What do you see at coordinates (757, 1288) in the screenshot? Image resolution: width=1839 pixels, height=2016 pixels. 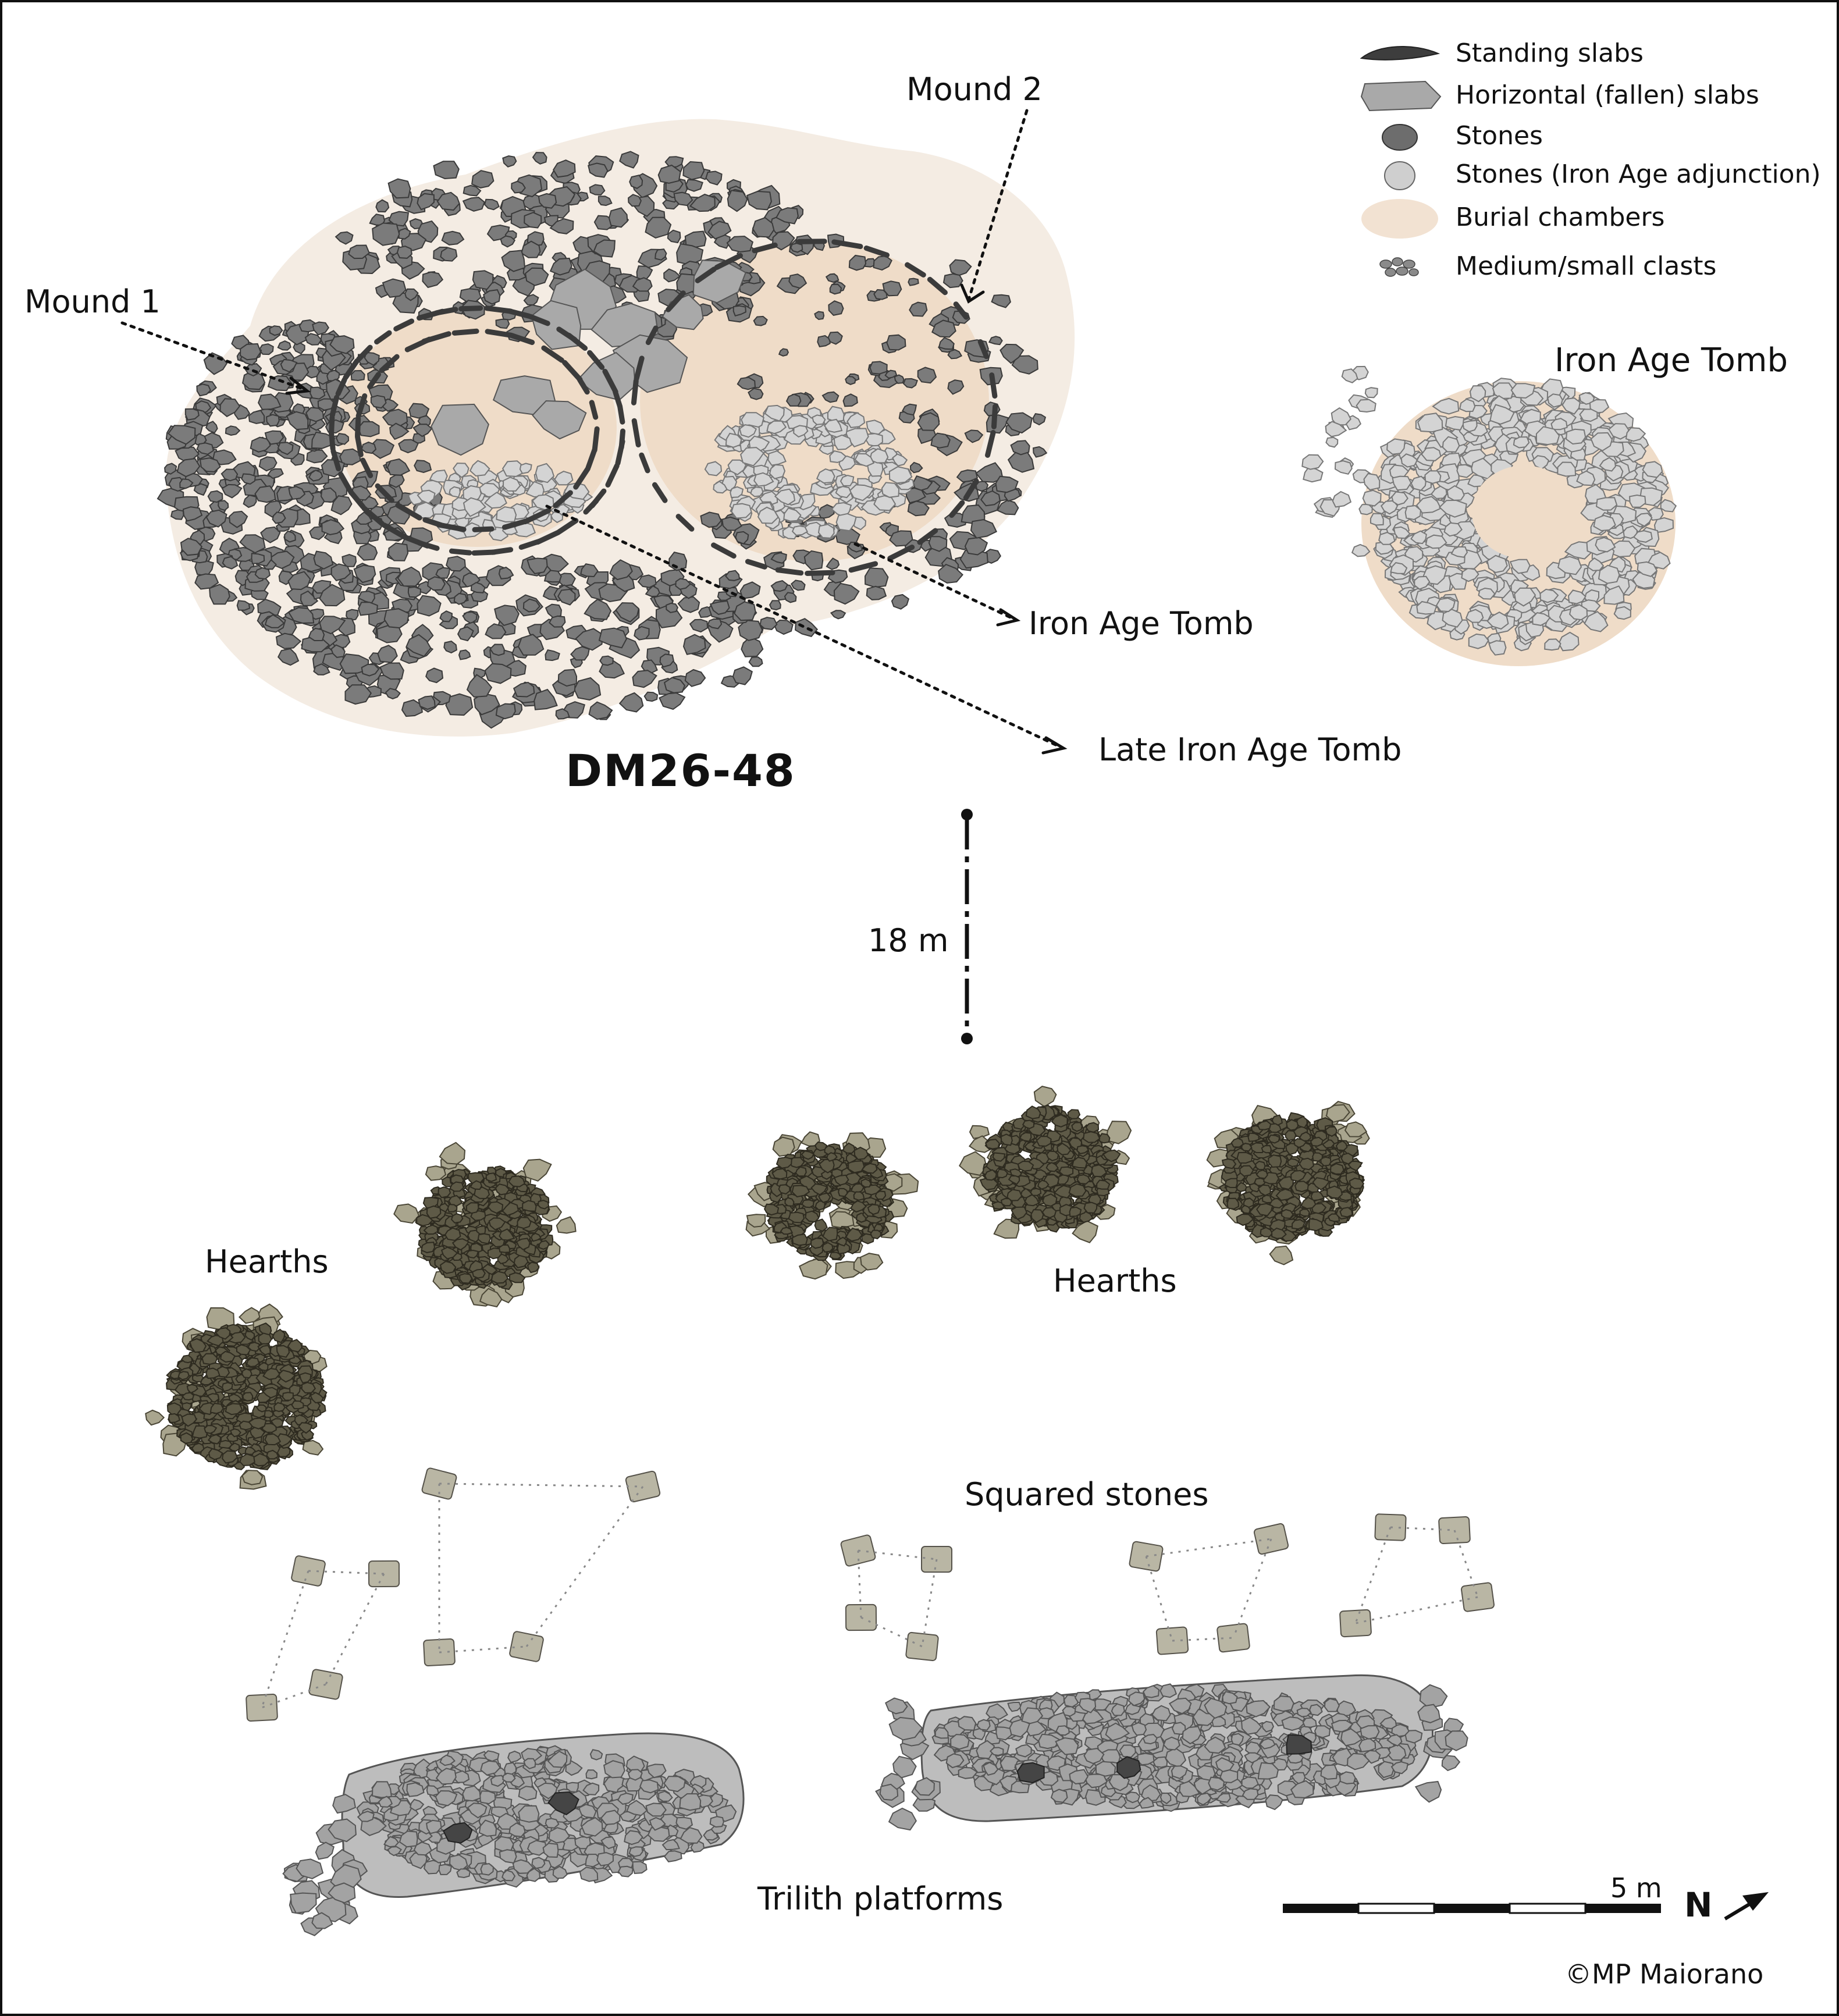 I see `hearths` at bounding box center [757, 1288].